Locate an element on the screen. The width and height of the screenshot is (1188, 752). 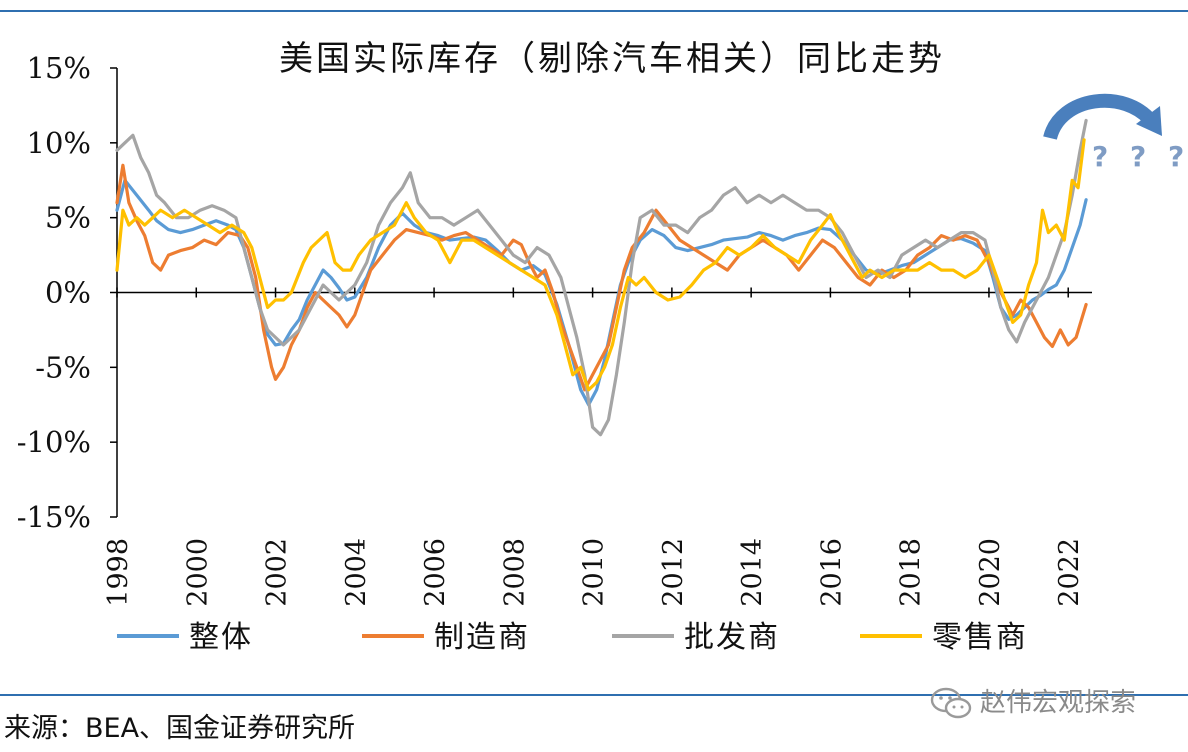
watermark: 赵伟宏观探索 is located at coordinates (1048, 702).